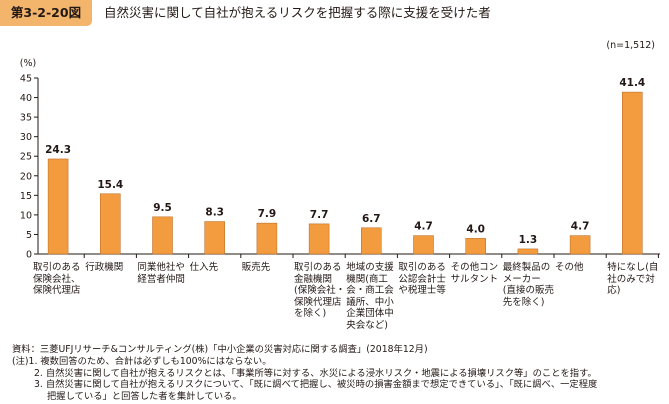 The image size is (669, 404). What do you see at coordinates (26, 157) in the screenshot?
I see `y-tick-label: 25` at bounding box center [26, 157].